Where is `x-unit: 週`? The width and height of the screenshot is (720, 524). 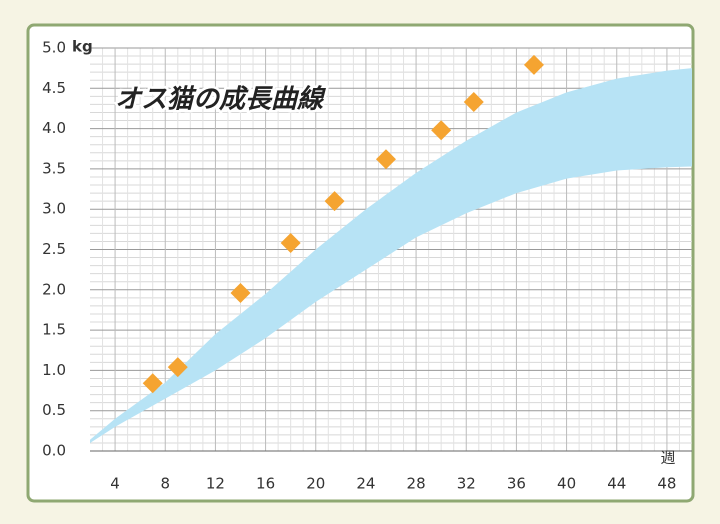 x-unit: 週 is located at coordinates (667, 458).